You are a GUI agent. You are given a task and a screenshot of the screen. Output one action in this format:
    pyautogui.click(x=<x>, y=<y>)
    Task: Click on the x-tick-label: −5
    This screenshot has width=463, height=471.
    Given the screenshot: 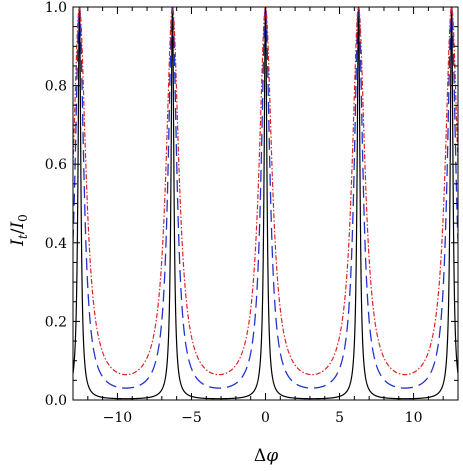 What is the action you would take?
    pyautogui.click(x=191, y=418)
    